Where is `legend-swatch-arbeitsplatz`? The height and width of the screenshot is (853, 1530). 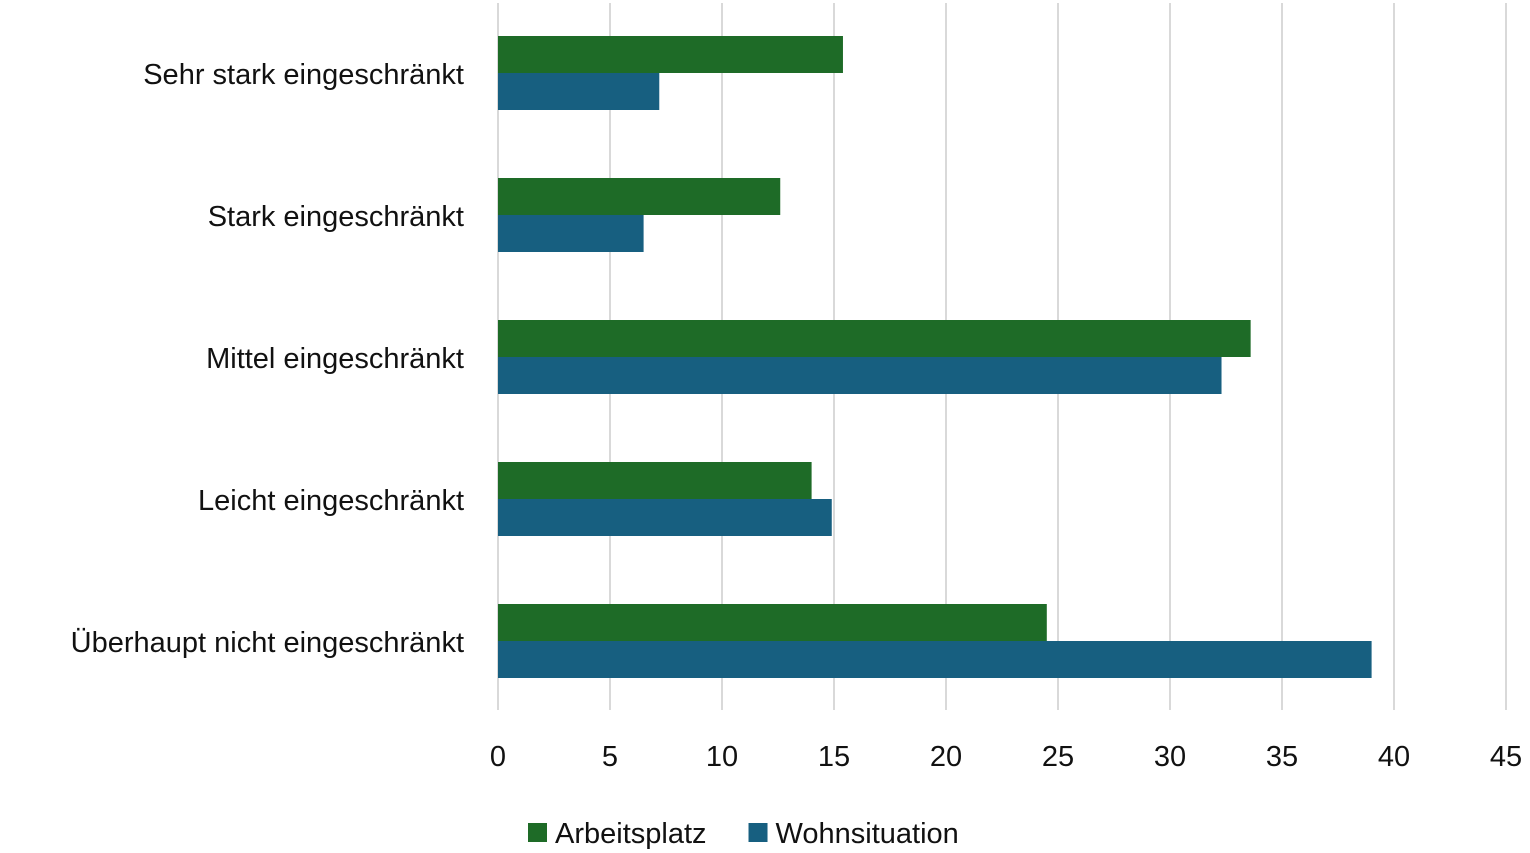 legend-swatch-arbeitsplatz is located at coordinates (537, 832).